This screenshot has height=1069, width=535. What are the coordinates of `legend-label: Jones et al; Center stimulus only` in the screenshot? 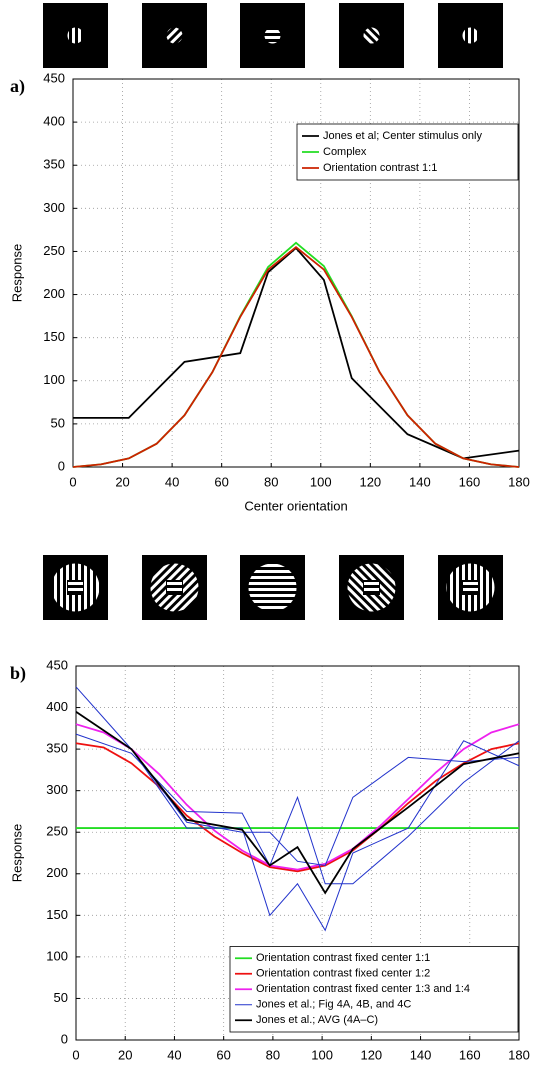 It's located at (402, 136).